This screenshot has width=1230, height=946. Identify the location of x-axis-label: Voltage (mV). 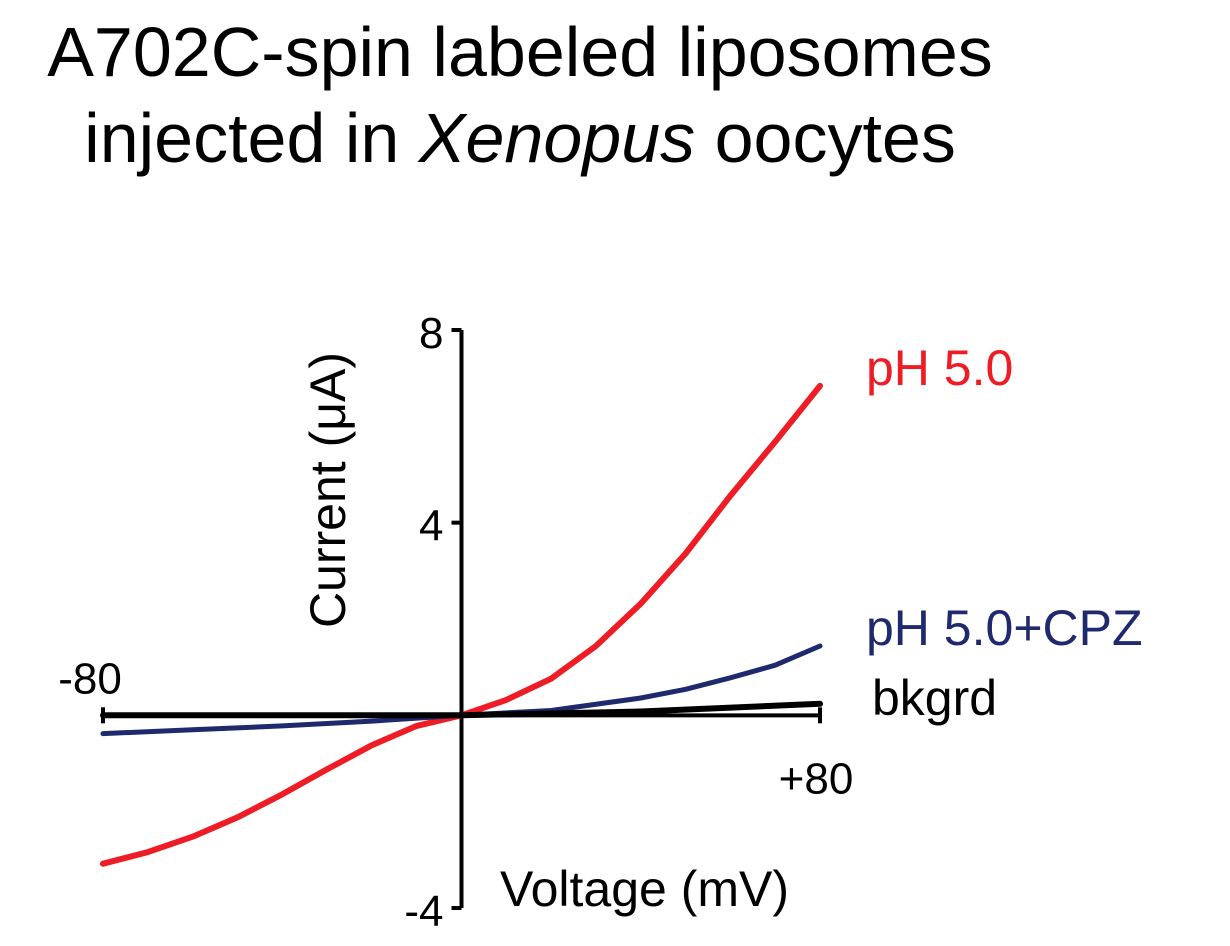
(644, 889).